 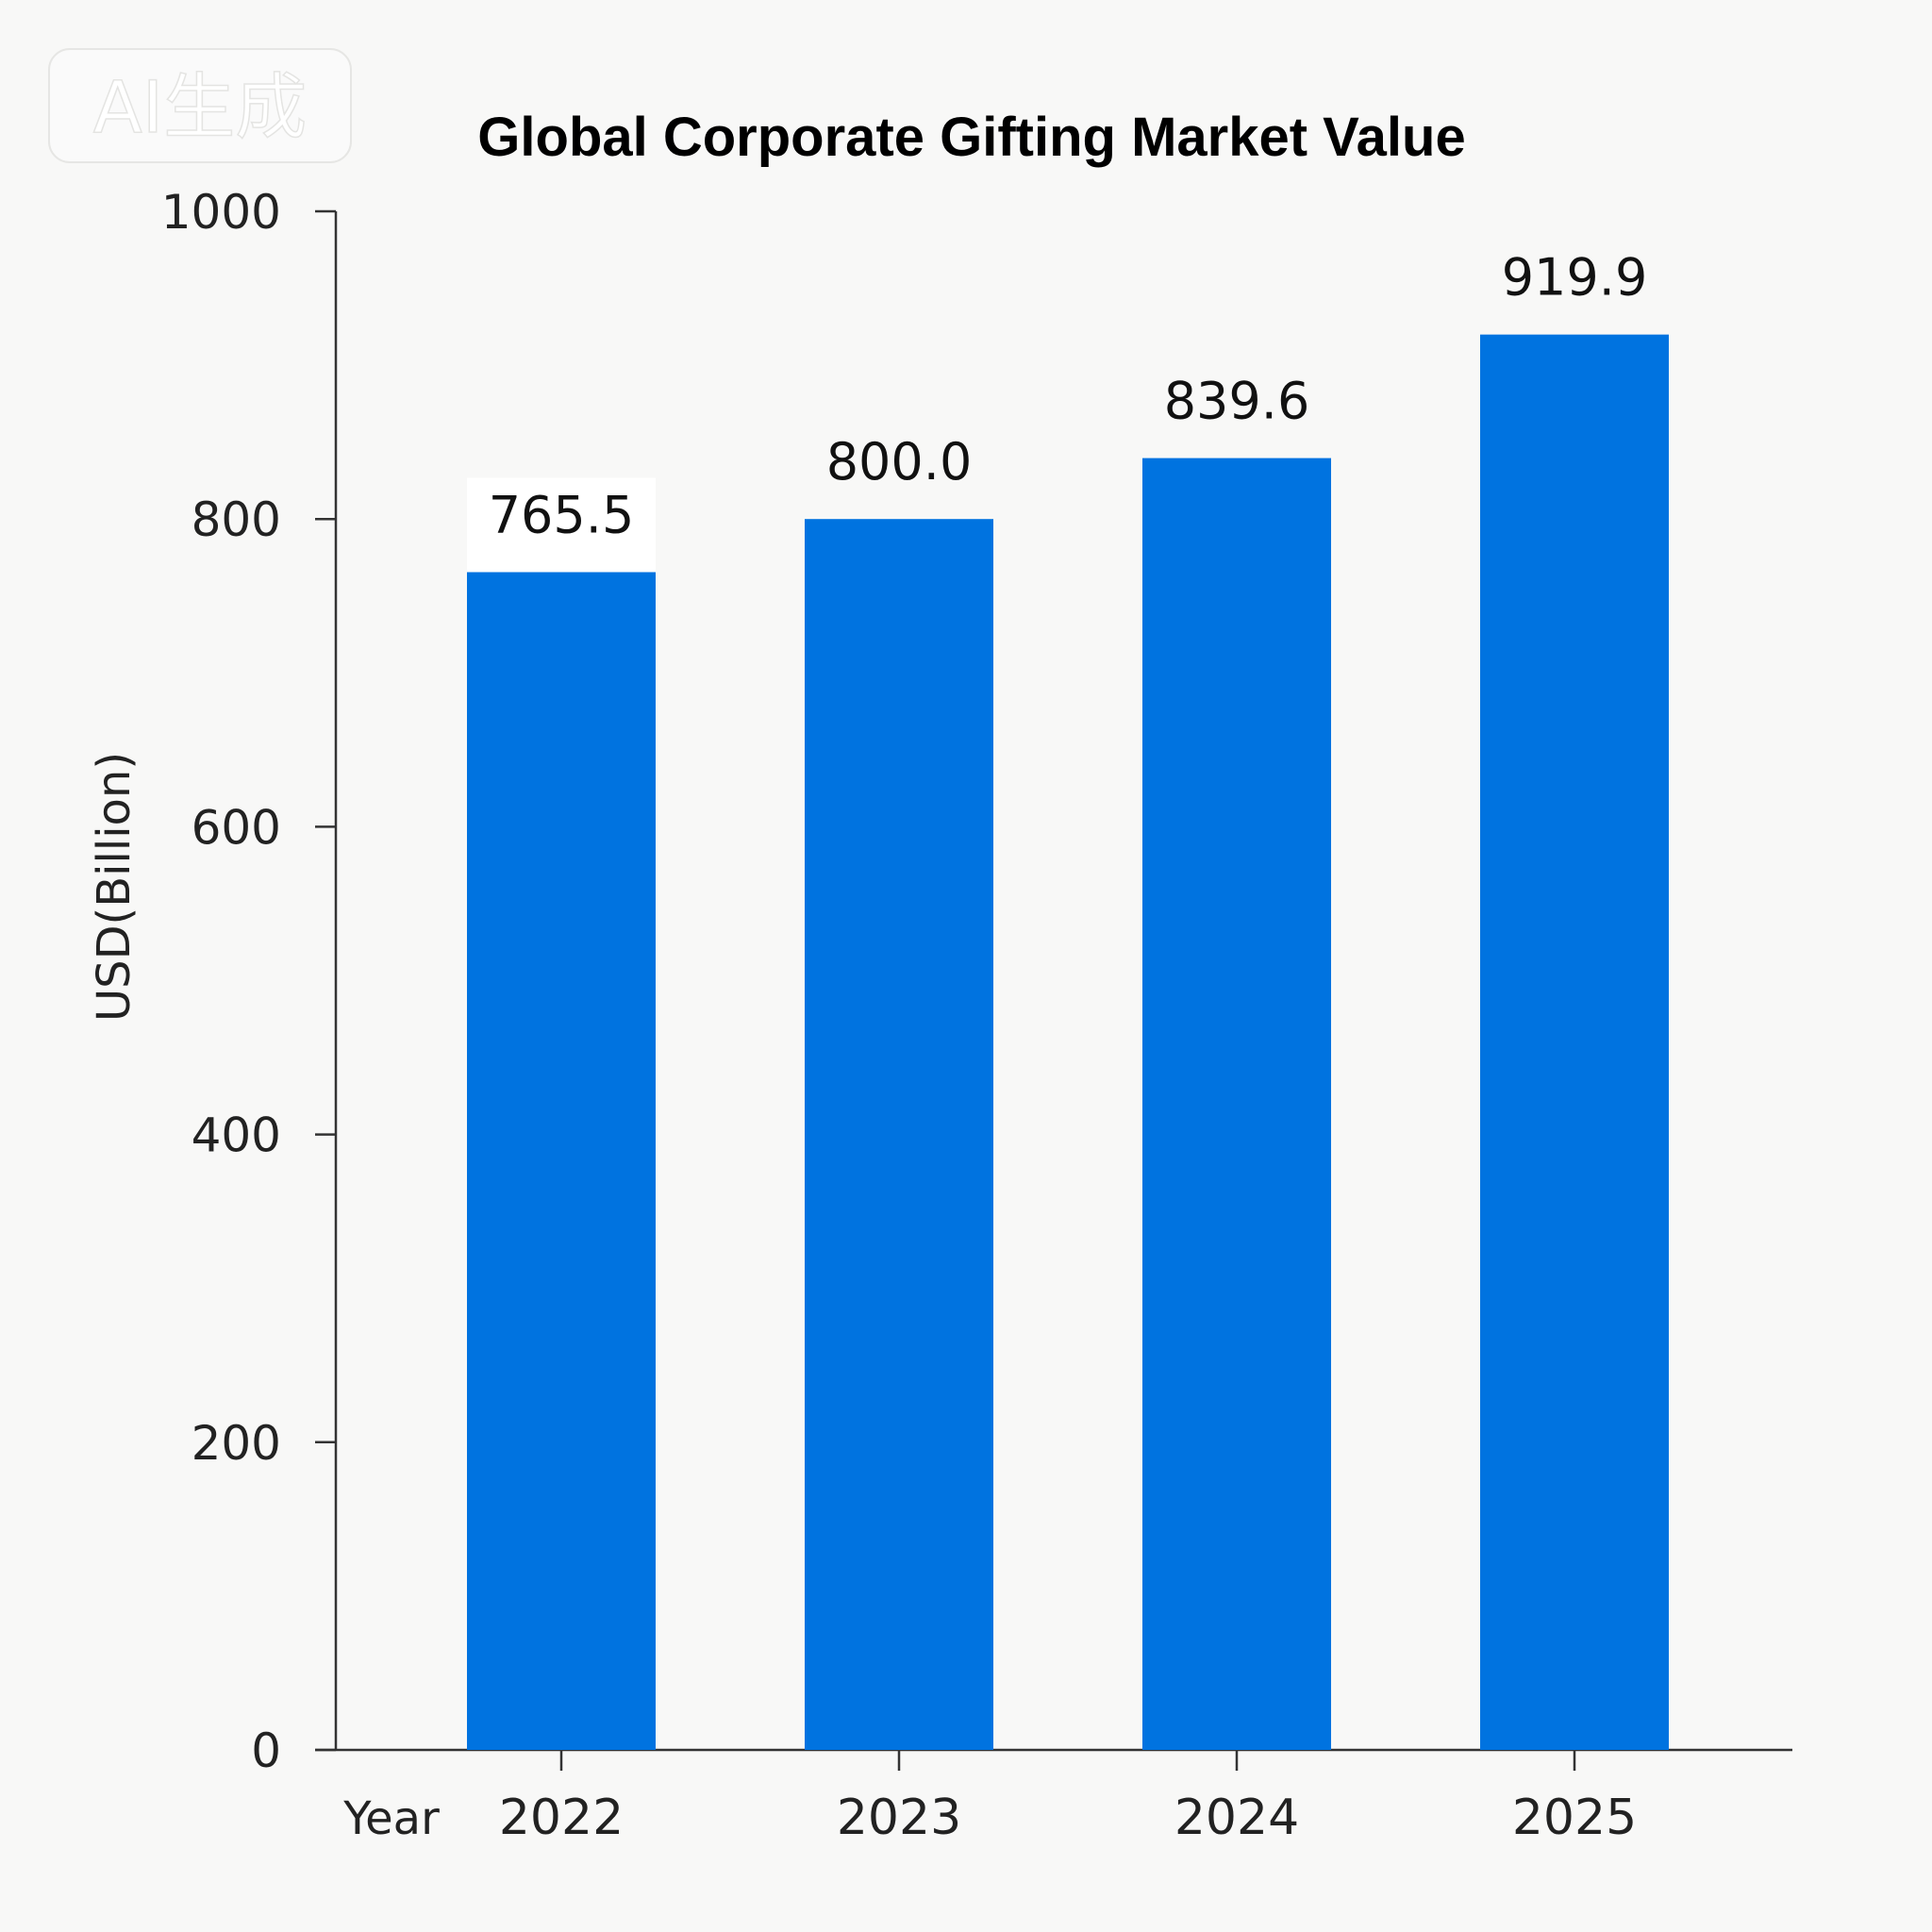 I want to click on value-labels-group: 765.5 800.0 839.6 919.9, so click(x=1057, y=410).